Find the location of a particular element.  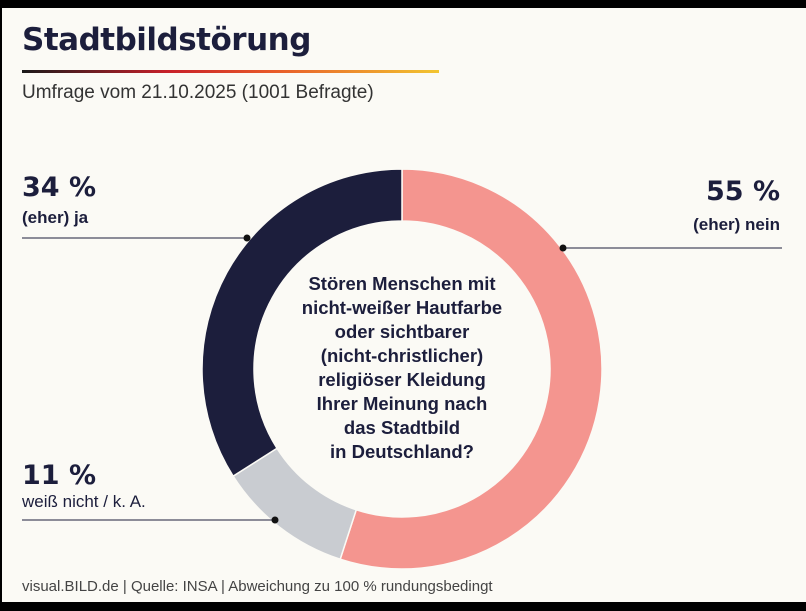

question-line: das Stadtbild is located at coordinates (402, 427).